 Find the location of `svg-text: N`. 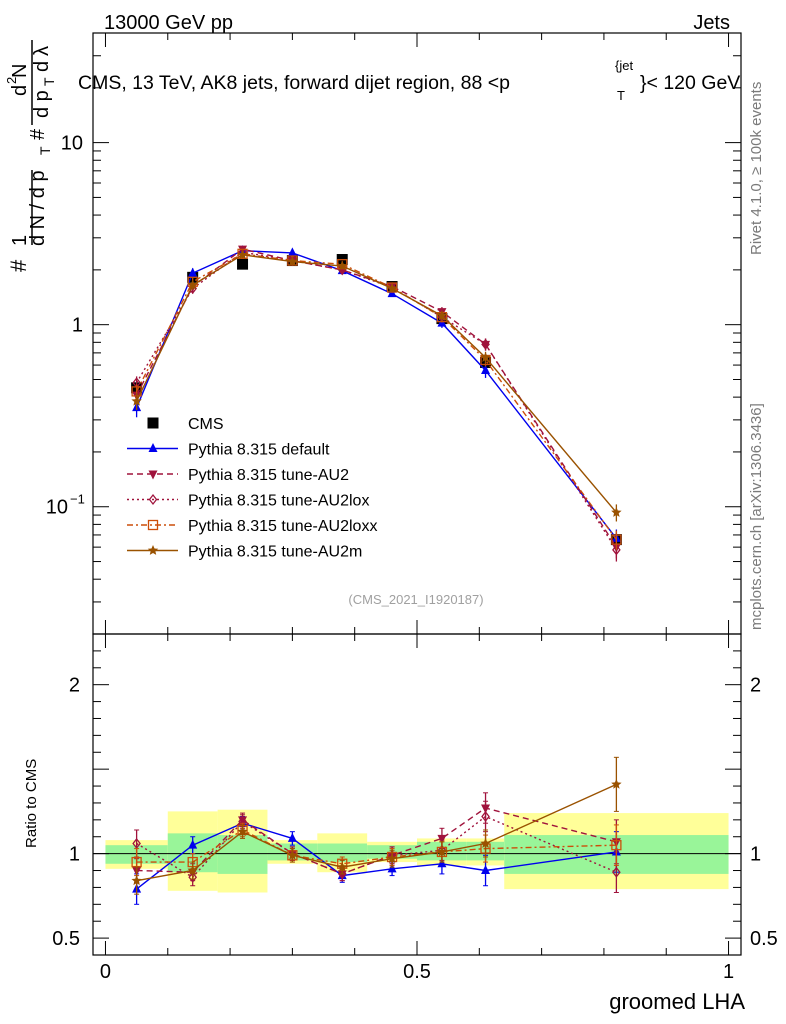

svg-text: N is located at coordinates (20, 71).